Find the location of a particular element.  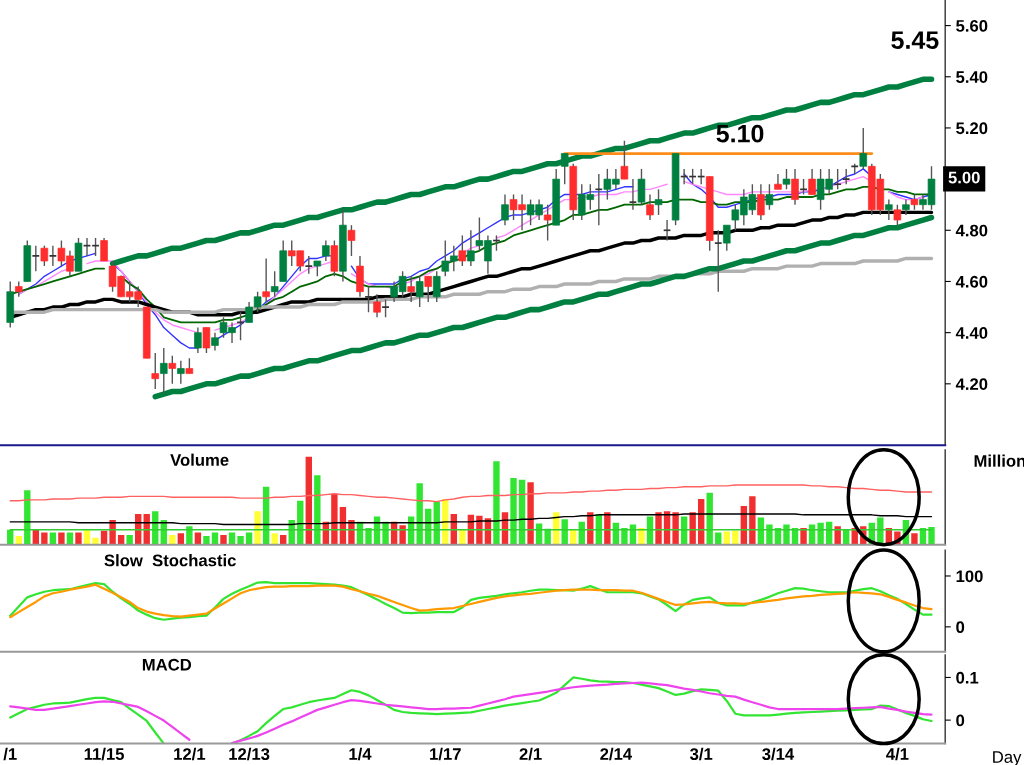

x-tick-label: 3/14 is located at coordinates (778, 754).